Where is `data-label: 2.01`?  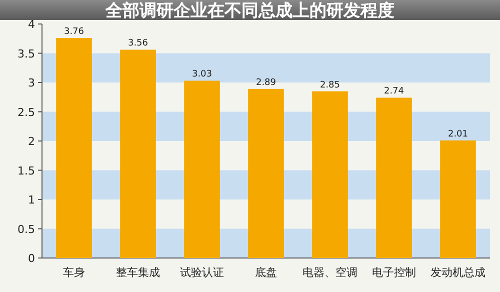 data-label: 2.01 is located at coordinates (458, 134).